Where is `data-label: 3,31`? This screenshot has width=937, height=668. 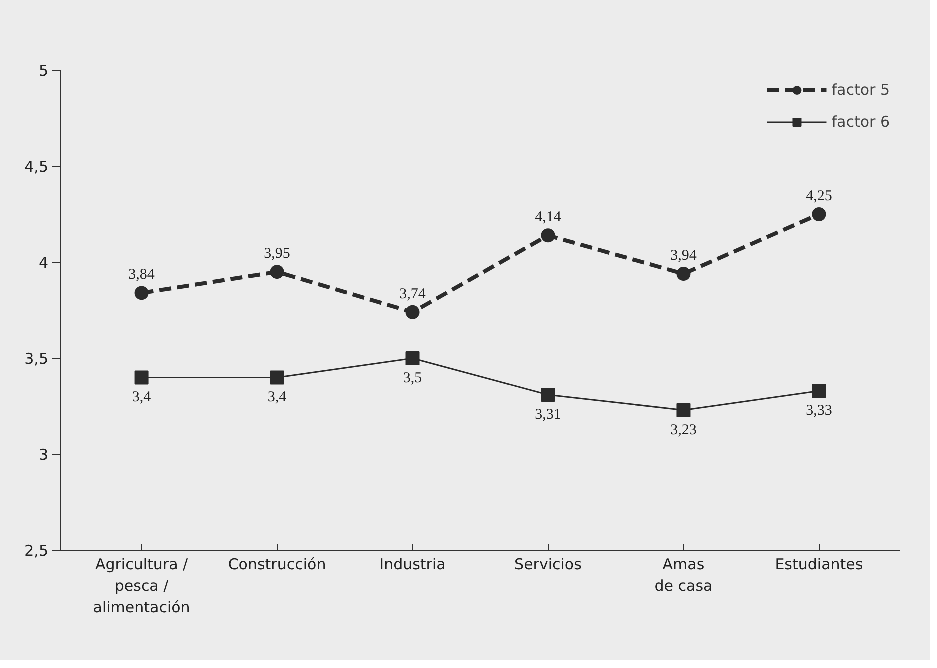 data-label: 3,31 is located at coordinates (548, 414).